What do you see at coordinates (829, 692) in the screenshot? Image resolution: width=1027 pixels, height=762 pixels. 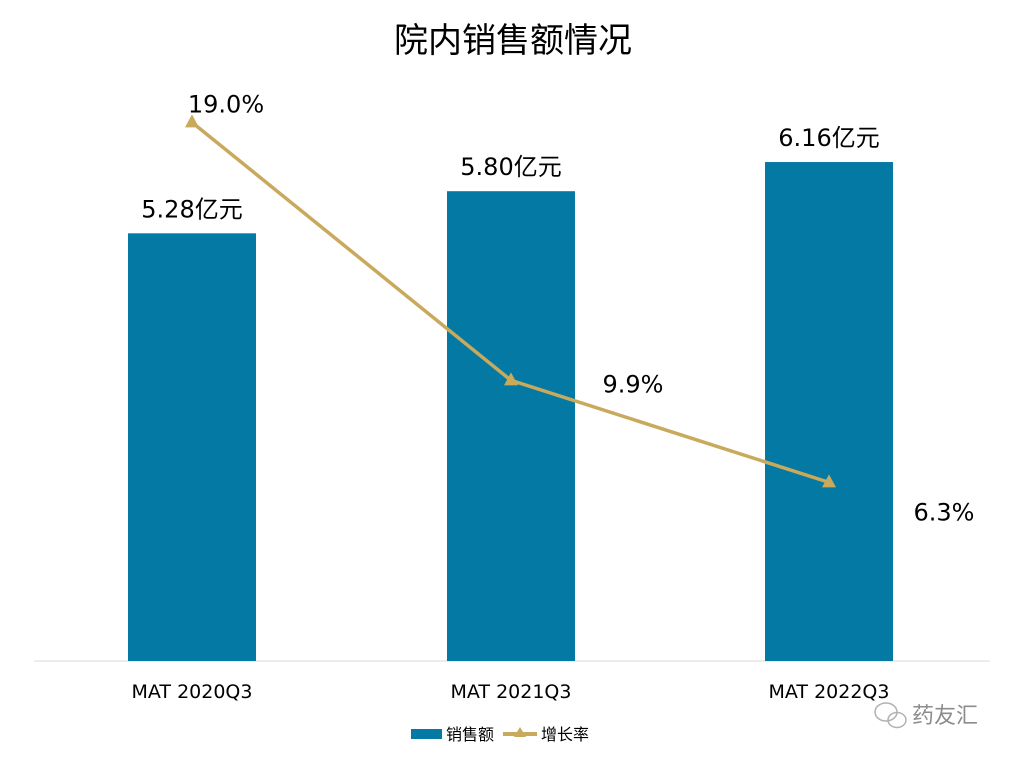 I see `x-tick-label: MAT 2022Q3` at bounding box center [829, 692].